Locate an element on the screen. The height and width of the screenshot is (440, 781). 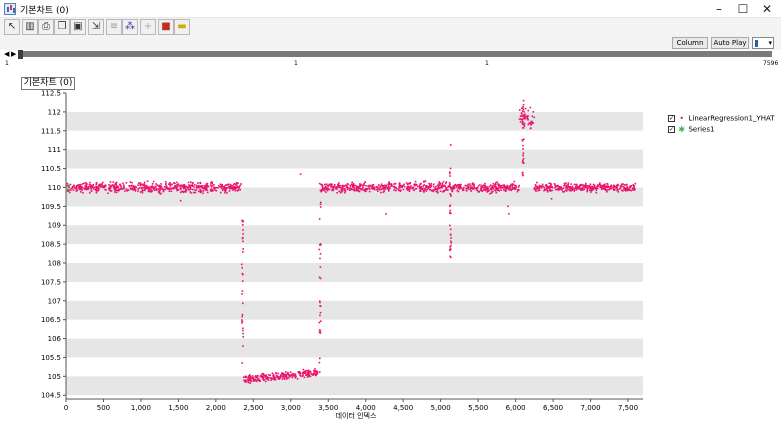
auto-play-button: Auto Play is located at coordinates (730, 43).